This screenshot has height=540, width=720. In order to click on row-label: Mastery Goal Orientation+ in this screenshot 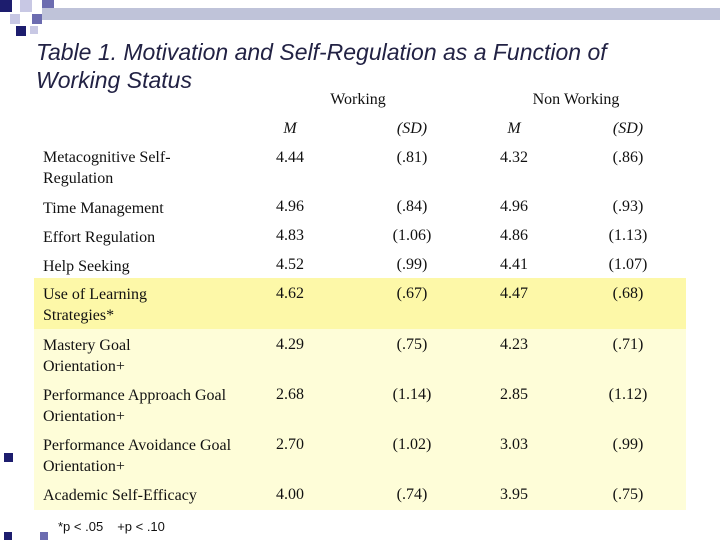, I will do `click(87, 356)`.